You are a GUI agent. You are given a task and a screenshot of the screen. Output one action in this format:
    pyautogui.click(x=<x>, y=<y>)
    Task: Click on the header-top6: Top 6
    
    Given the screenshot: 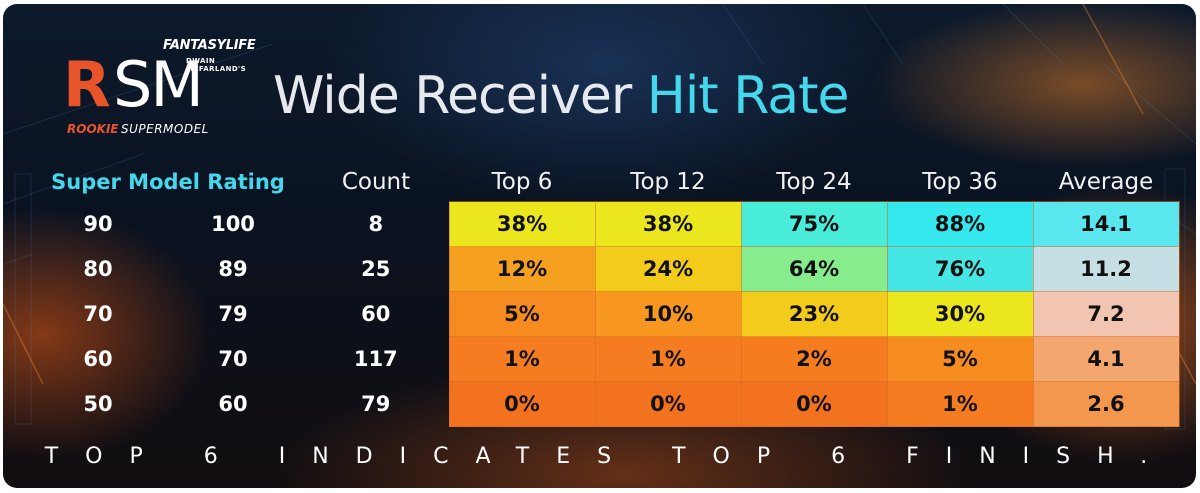 What is the action you would take?
    pyautogui.click(x=522, y=182)
    